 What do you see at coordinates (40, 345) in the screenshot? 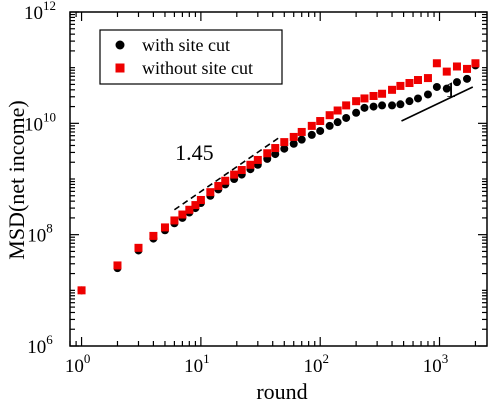
I see `y-tick-label: 10⁶` at bounding box center [40, 345].